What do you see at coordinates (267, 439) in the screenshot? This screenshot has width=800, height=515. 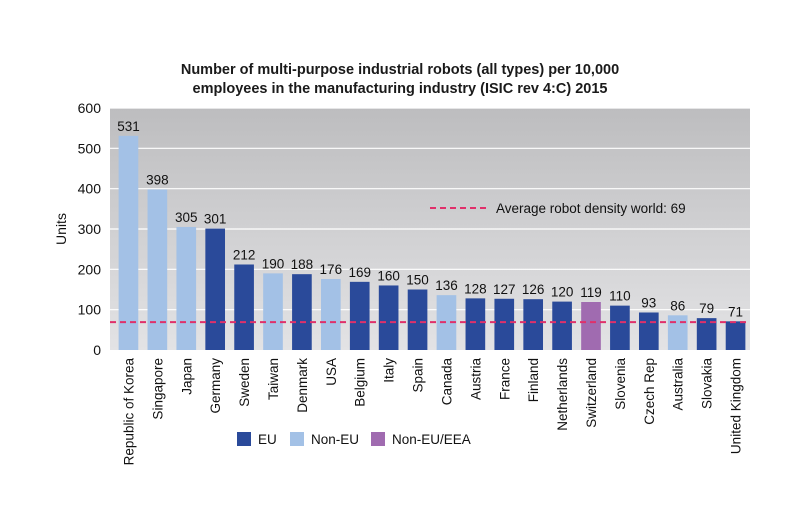 I see `legend-label: EU` at bounding box center [267, 439].